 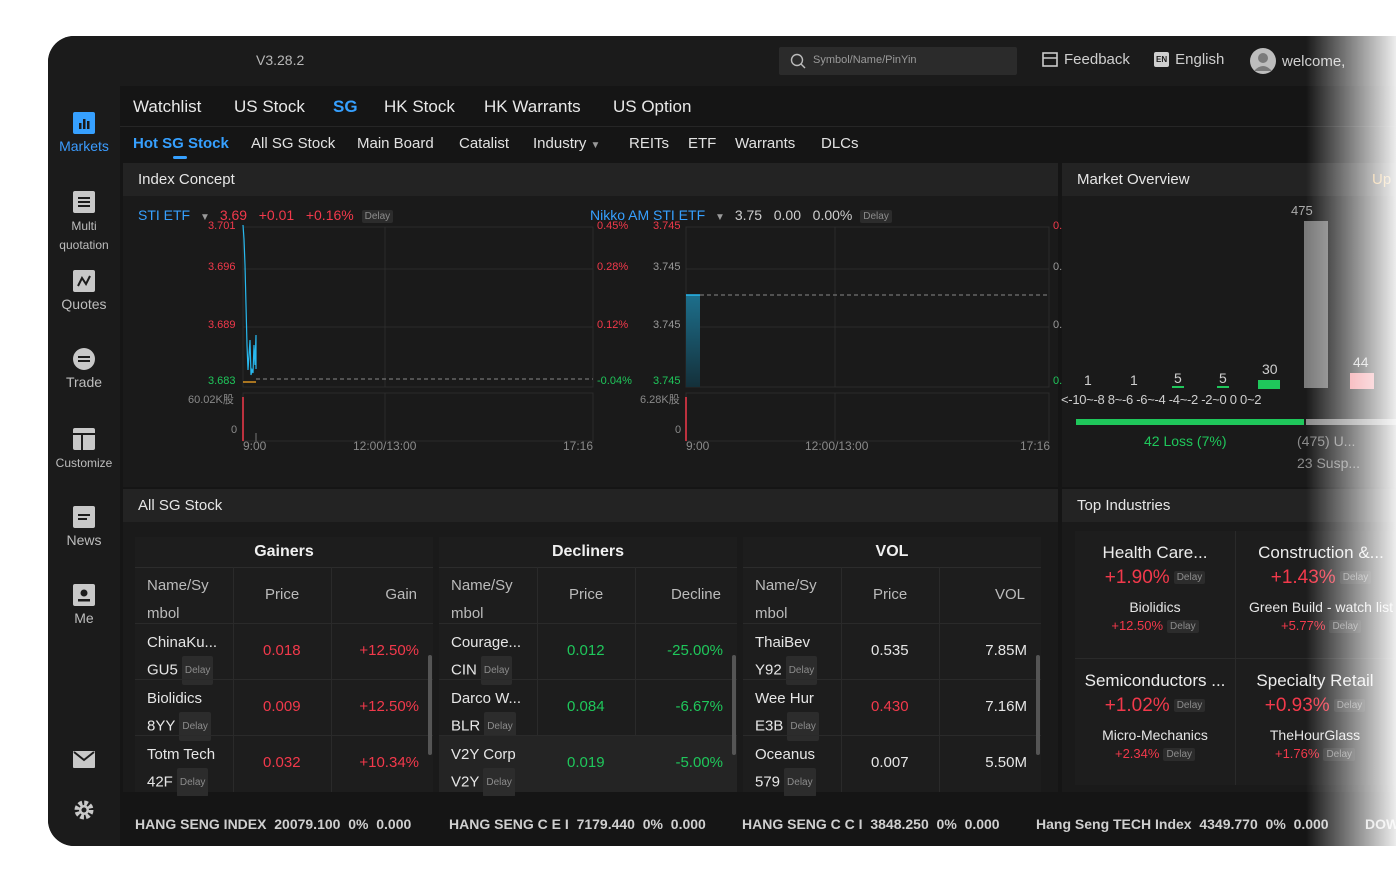 What do you see at coordinates (84, 605) in the screenshot?
I see `sidebar-item-me: Me` at bounding box center [84, 605].